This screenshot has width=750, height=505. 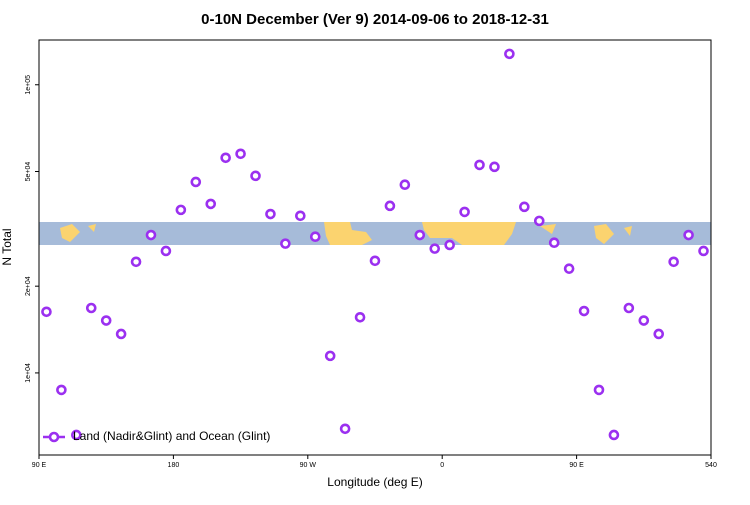 I want to click on x-axis-label: Longitude (deg E), so click(x=374, y=482).